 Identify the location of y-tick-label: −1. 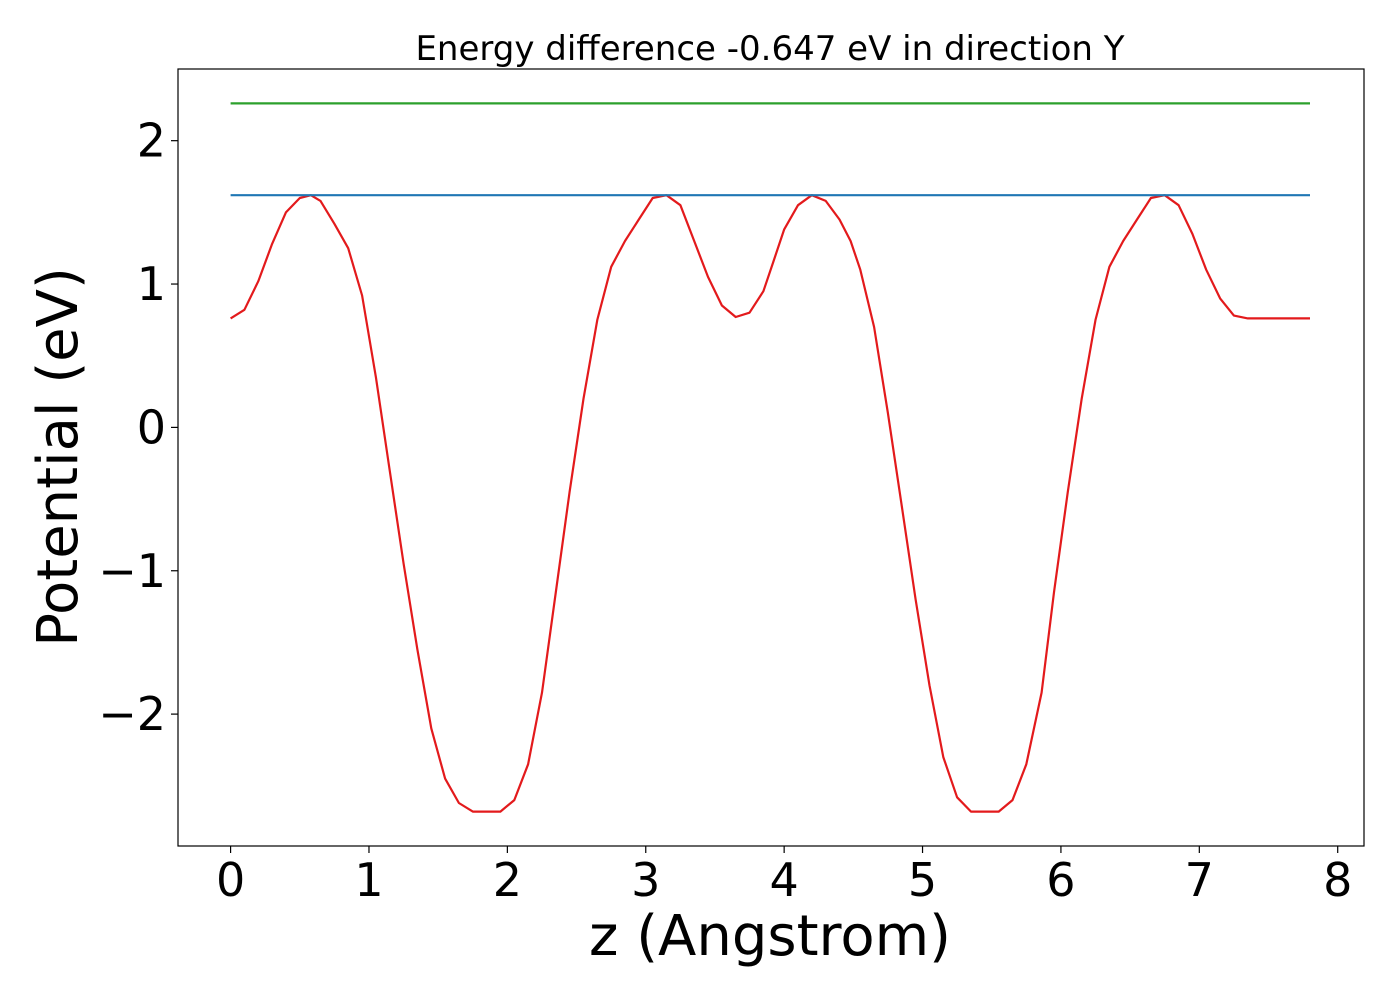
(132, 571).